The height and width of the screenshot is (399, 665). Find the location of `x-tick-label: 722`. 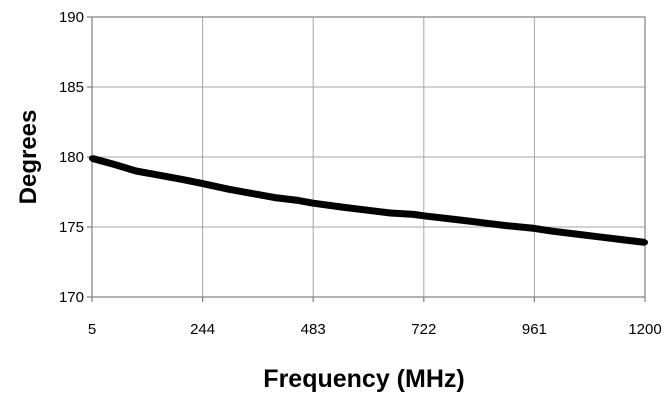

x-tick-label: 722 is located at coordinates (423, 329).